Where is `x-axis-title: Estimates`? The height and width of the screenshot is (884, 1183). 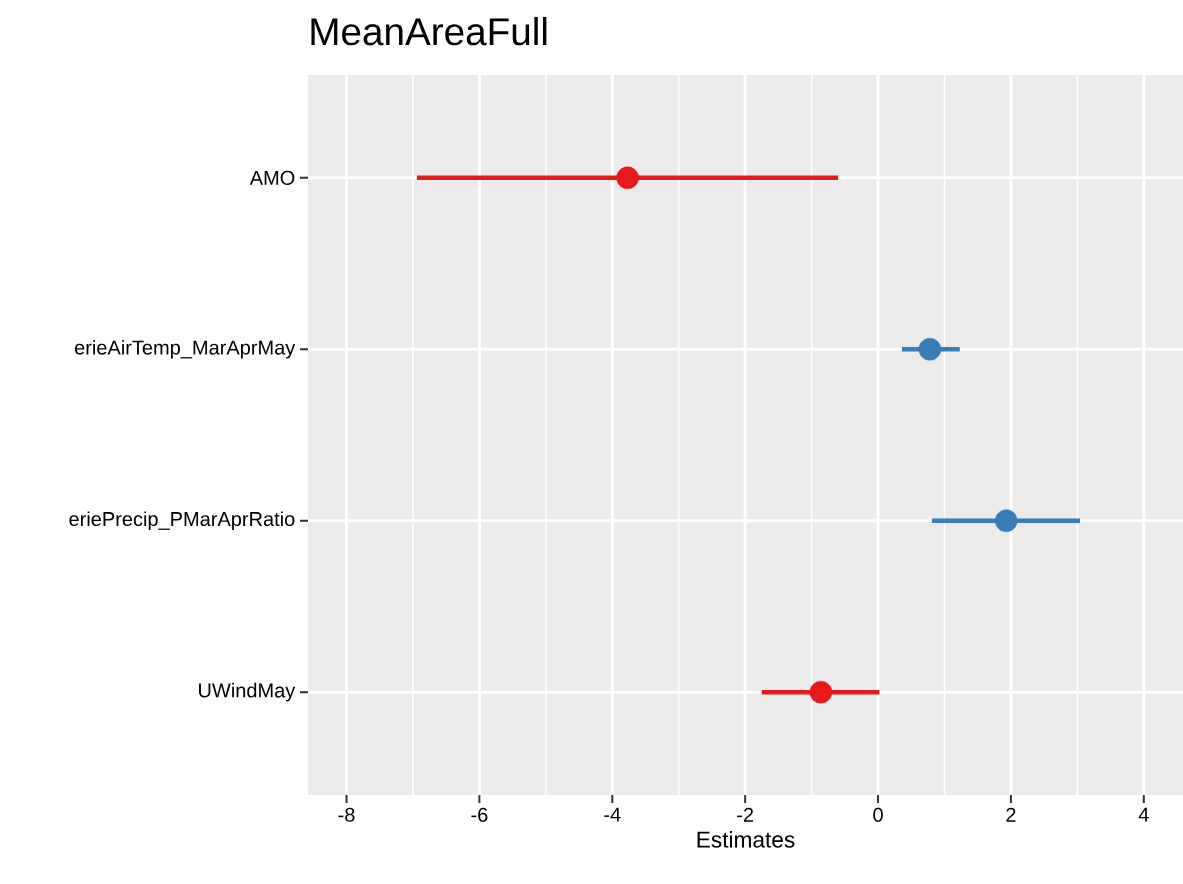
x-axis-title: Estimates is located at coordinates (746, 839).